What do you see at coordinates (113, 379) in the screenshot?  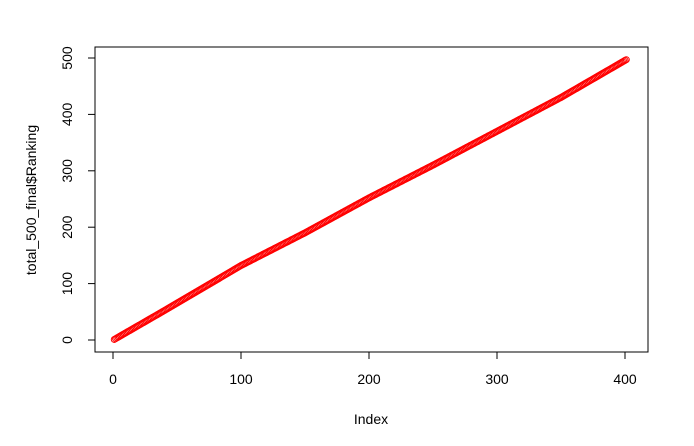 I see `x-tick-label: 0` at bounding box center [113, 379].